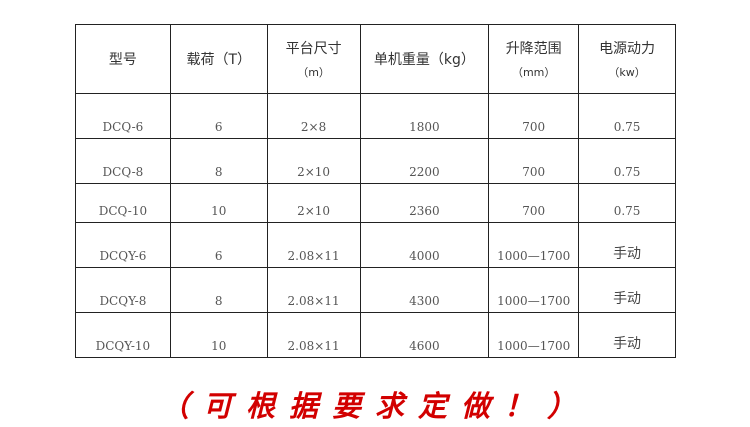 The height and width of the screenshot is (427, 750). I want to click on table-cell: 4000, so click(424, 245).